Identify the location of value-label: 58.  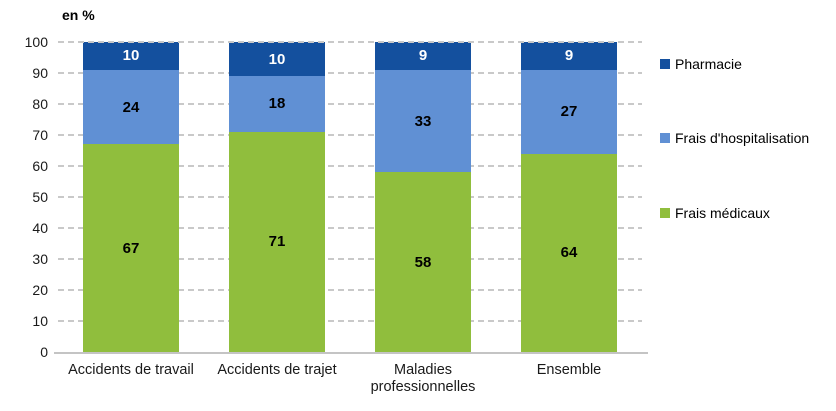
(423, 262).